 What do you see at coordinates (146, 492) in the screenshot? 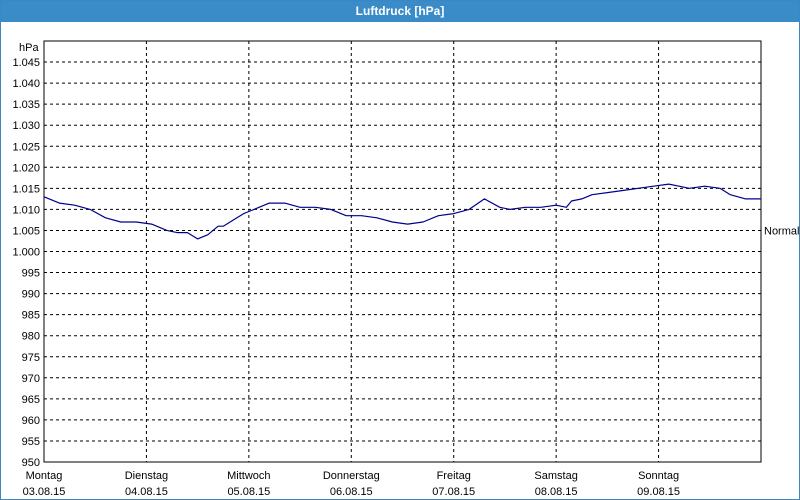
I see `x-tick-date: 04.08.15` at bounding box center [146, 492].